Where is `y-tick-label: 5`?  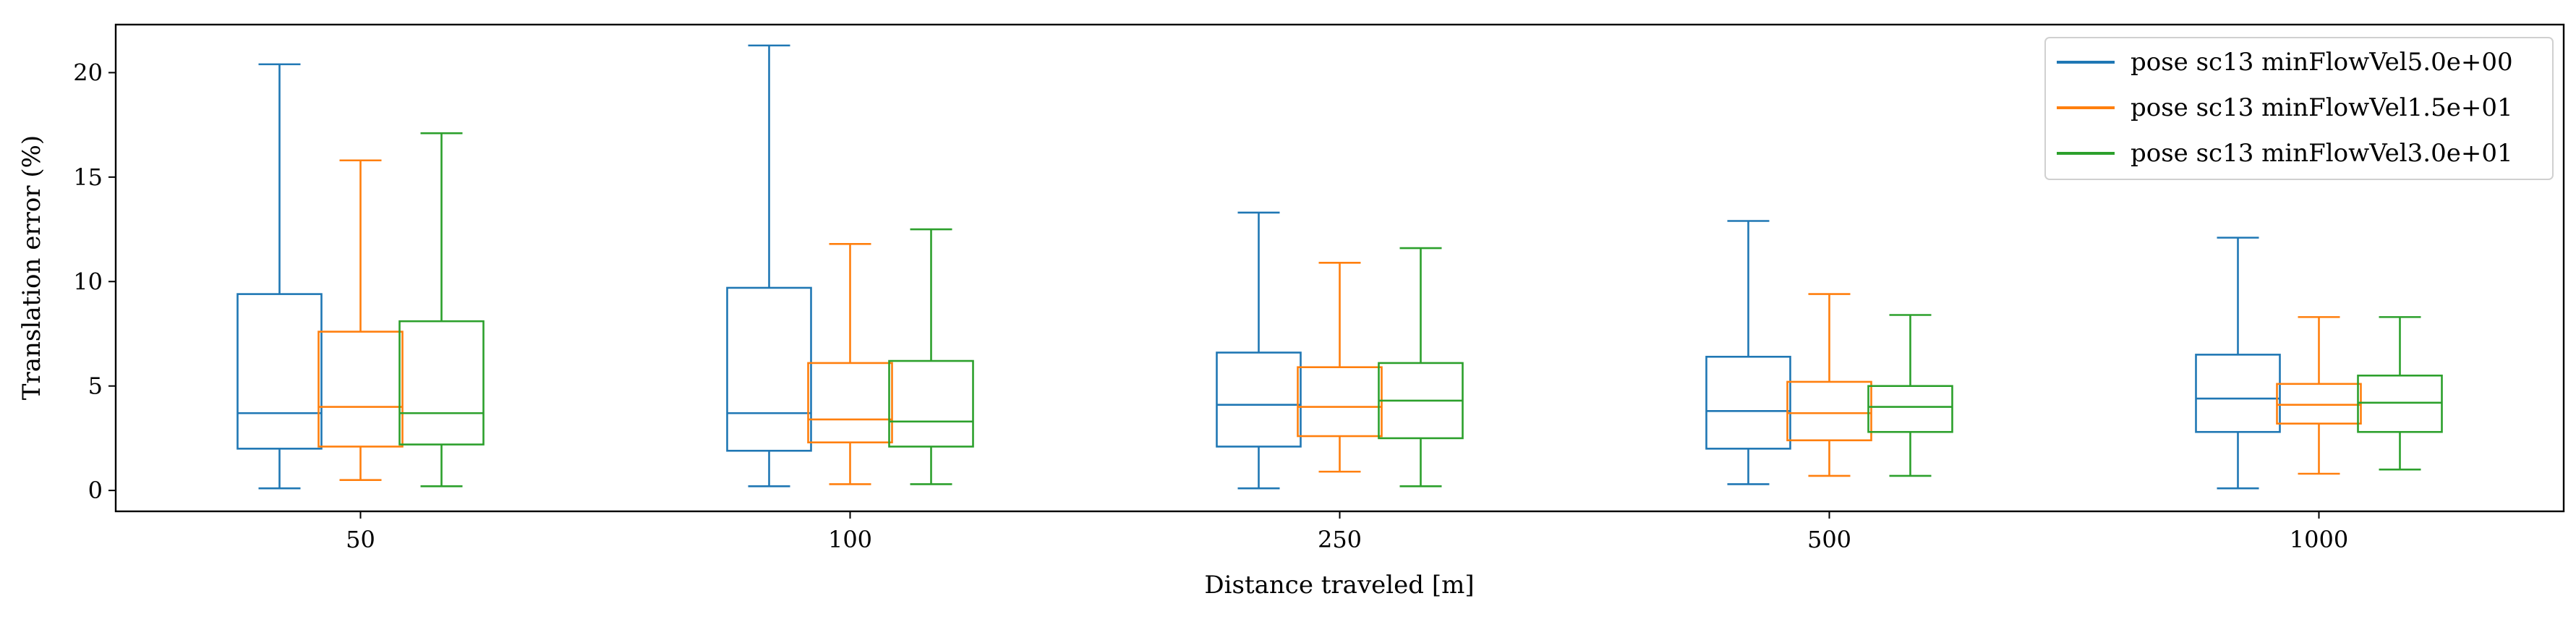 y-tick-label: 5 is located at coordinates (95, 386).